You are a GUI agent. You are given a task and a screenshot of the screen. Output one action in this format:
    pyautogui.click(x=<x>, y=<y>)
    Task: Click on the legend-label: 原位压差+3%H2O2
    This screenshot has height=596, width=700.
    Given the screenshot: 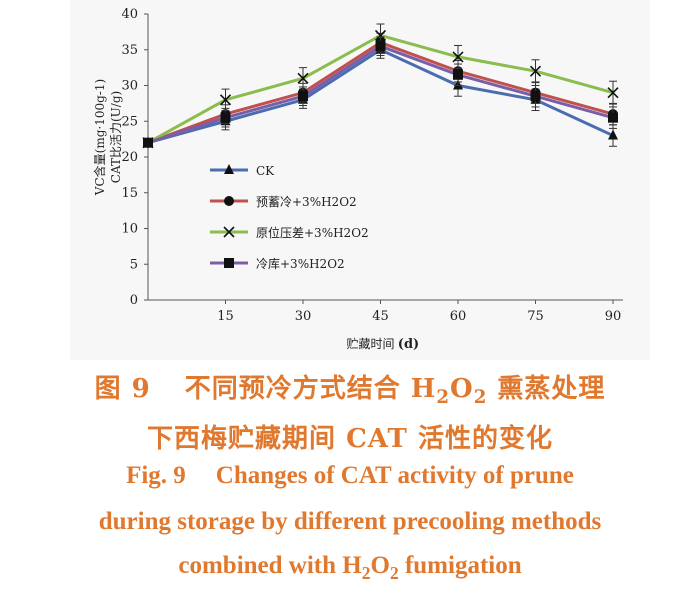 What is the action you would take?
    pyautogui.click(x=312, y=232)
    